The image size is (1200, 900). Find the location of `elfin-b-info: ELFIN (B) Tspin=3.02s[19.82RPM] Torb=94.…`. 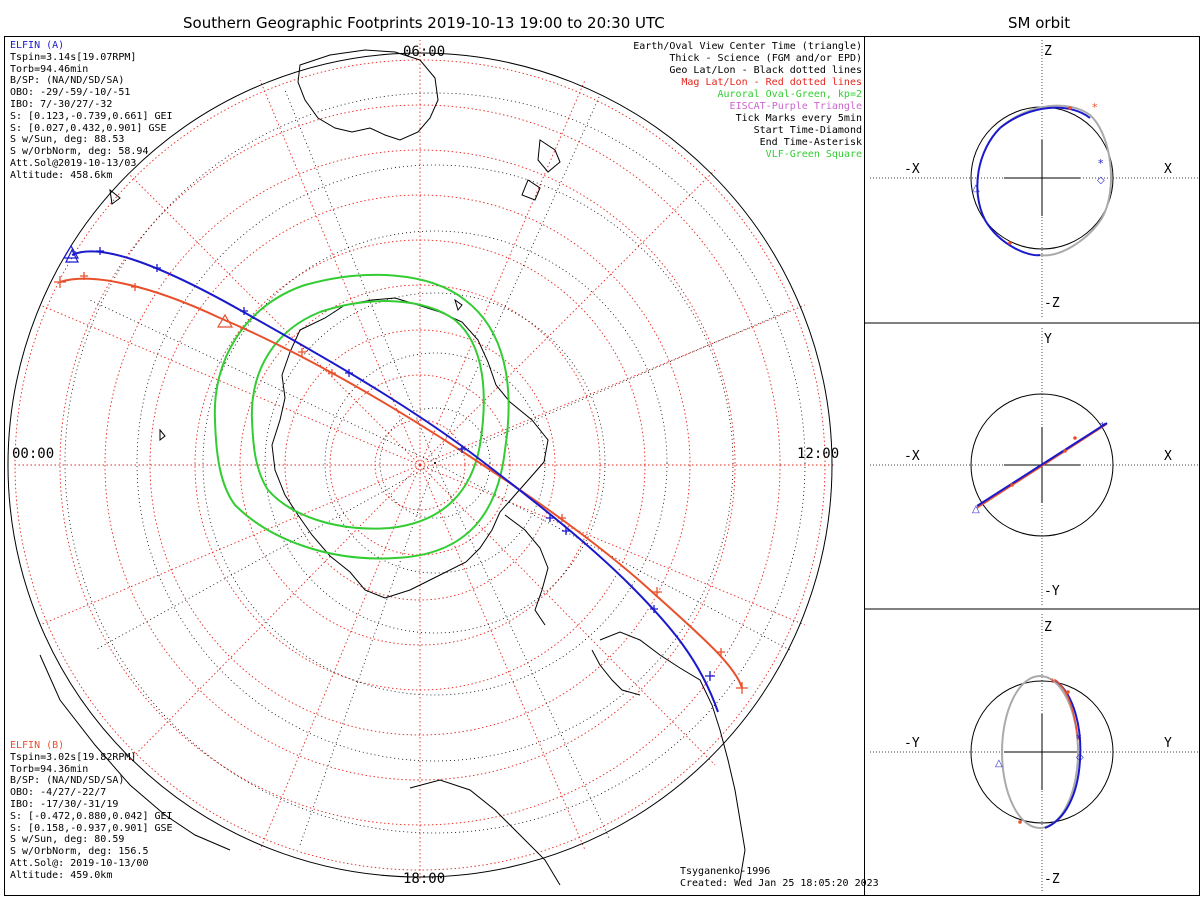

elfin-b-info: ELFIN (B) Tspin=3.02s[19.82RPM] Torb=94.… is located at coordinates (91, 811).